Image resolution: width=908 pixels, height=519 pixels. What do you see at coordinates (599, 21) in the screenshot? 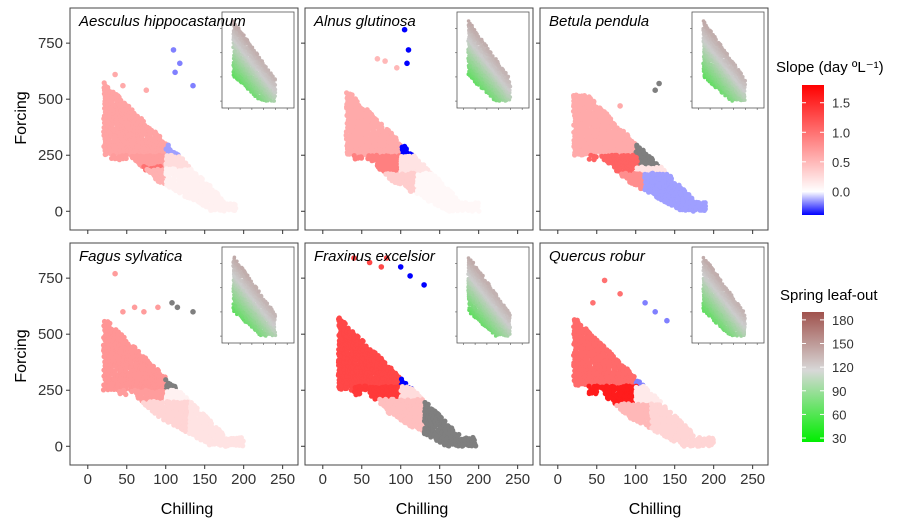
I see `species-label: Betula pendula` at bounding box center [599, 21].